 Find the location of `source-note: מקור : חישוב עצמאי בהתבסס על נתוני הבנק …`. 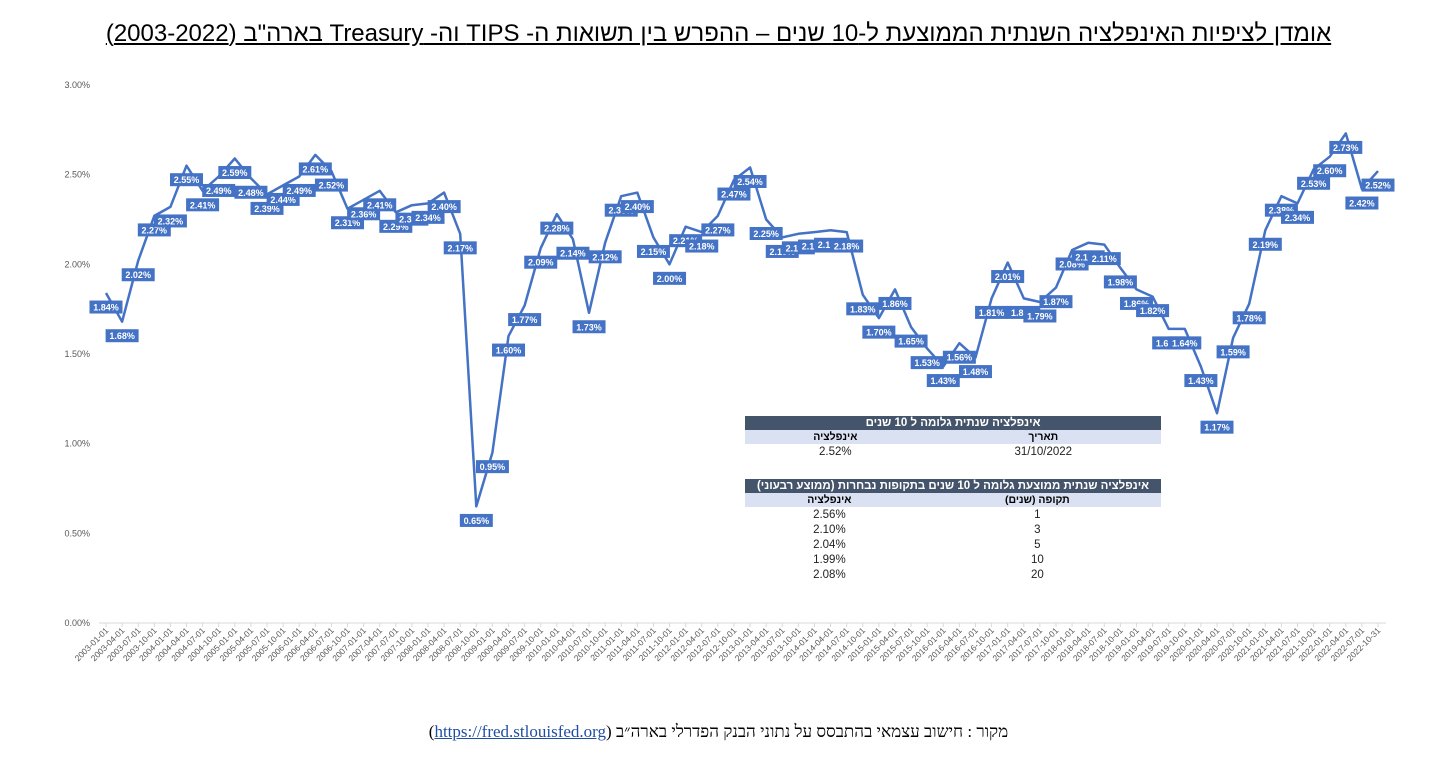

source-note: מקור : חישוב עצמאי בהתבסס על נתוני הבנק … is located at coordinates (718, 732).